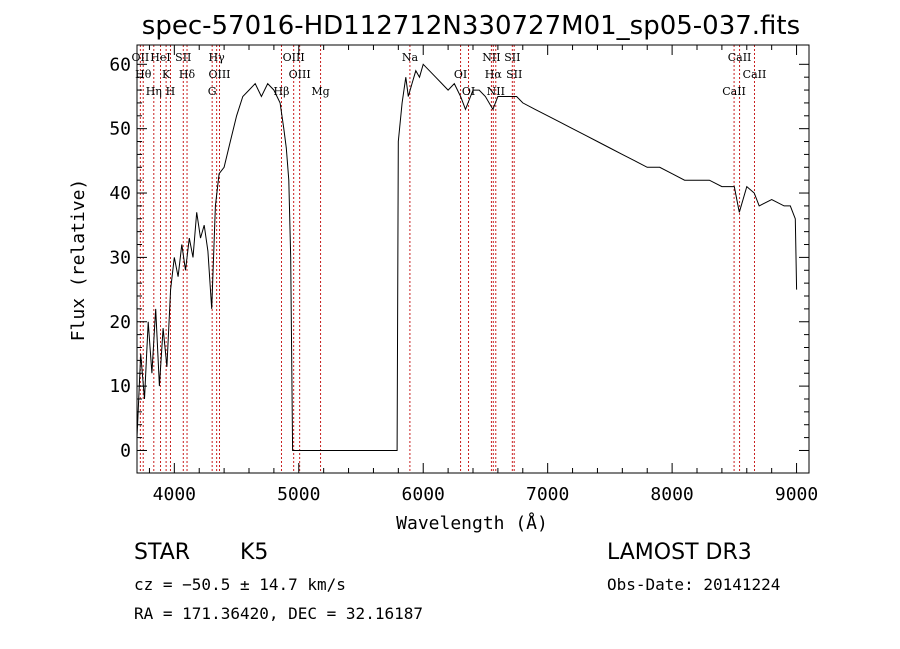 This screenshot has height=649, width=900. I want to click on line-label: K, so click(166, 74).